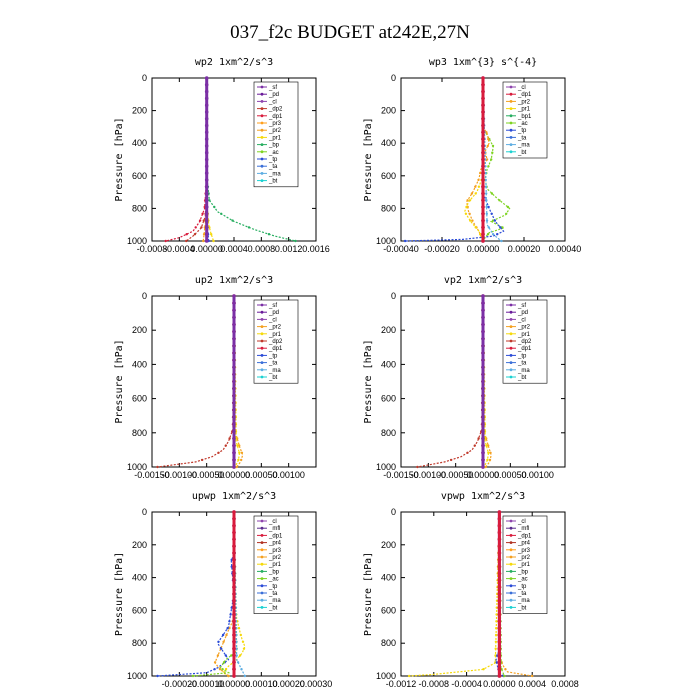 The width and height of the screenshot is (700, 700). Describe the element at coordinates (234, 280) in the screenshot. I see `panel-title: up2 1xm^2/s^3` at that location.